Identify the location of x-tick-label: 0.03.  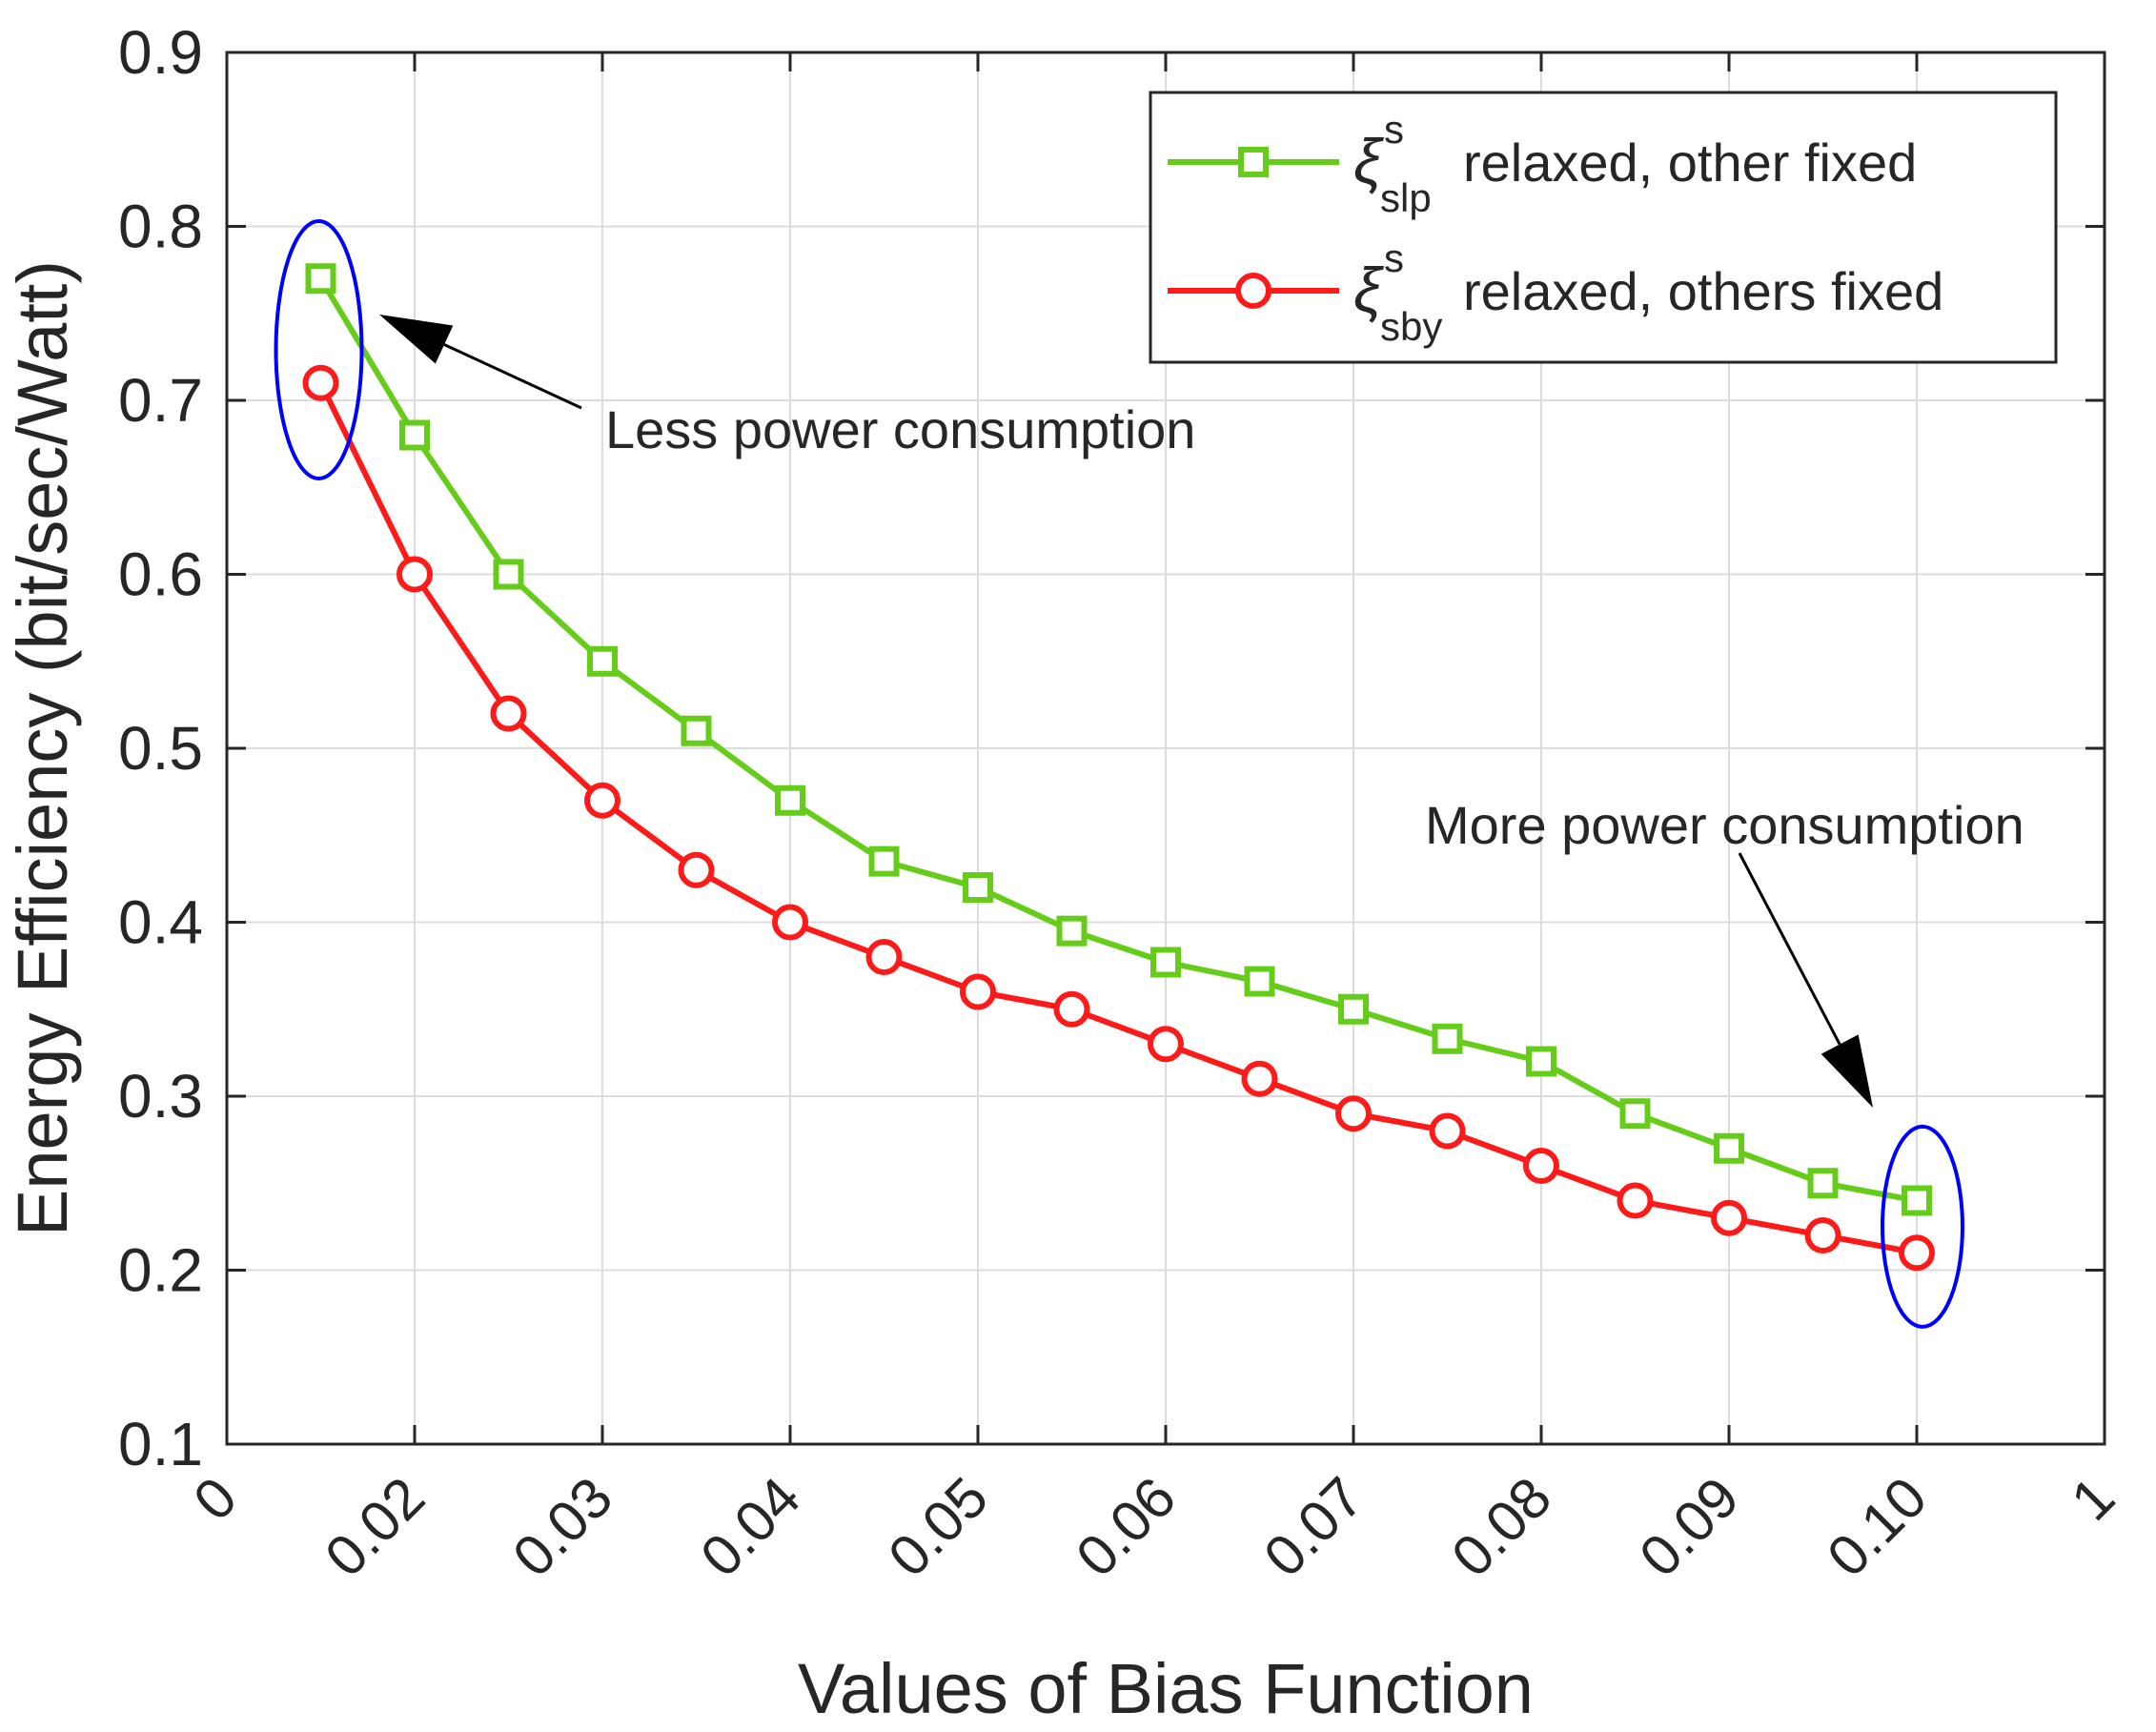
(562, 1527).